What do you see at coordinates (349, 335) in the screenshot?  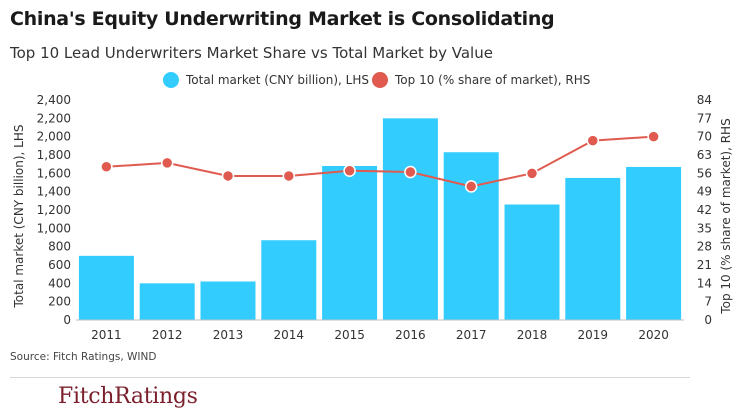 I see `x-tick-label: 2015` at bounding box center [349, 335].